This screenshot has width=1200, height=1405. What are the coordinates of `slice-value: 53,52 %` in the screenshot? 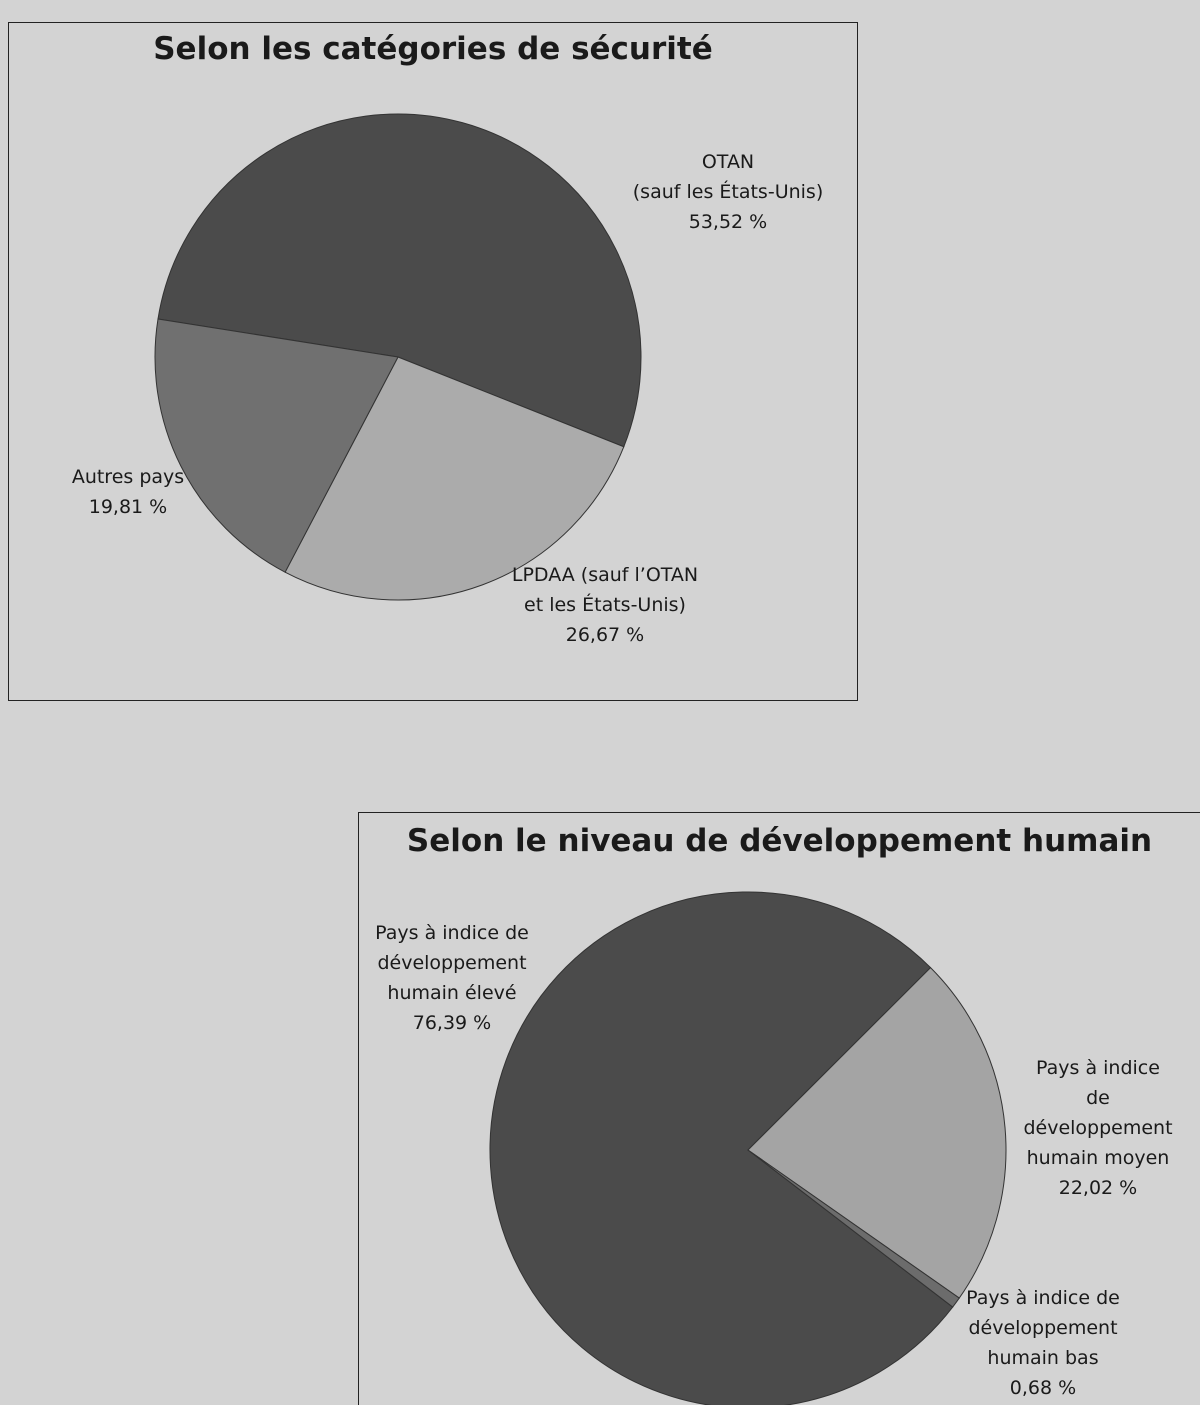 It's located at (728, 222).